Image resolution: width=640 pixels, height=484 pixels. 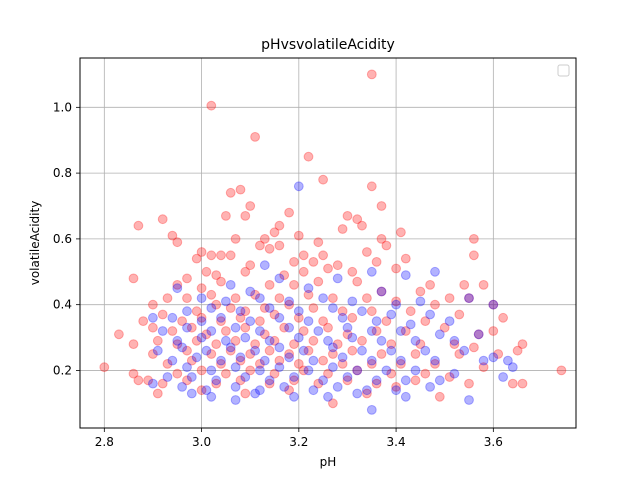 What do you see at coordinates (62, 107) in the screenshot?
I see `y-tick-label: 1.0` at bounding box center [62, 107].